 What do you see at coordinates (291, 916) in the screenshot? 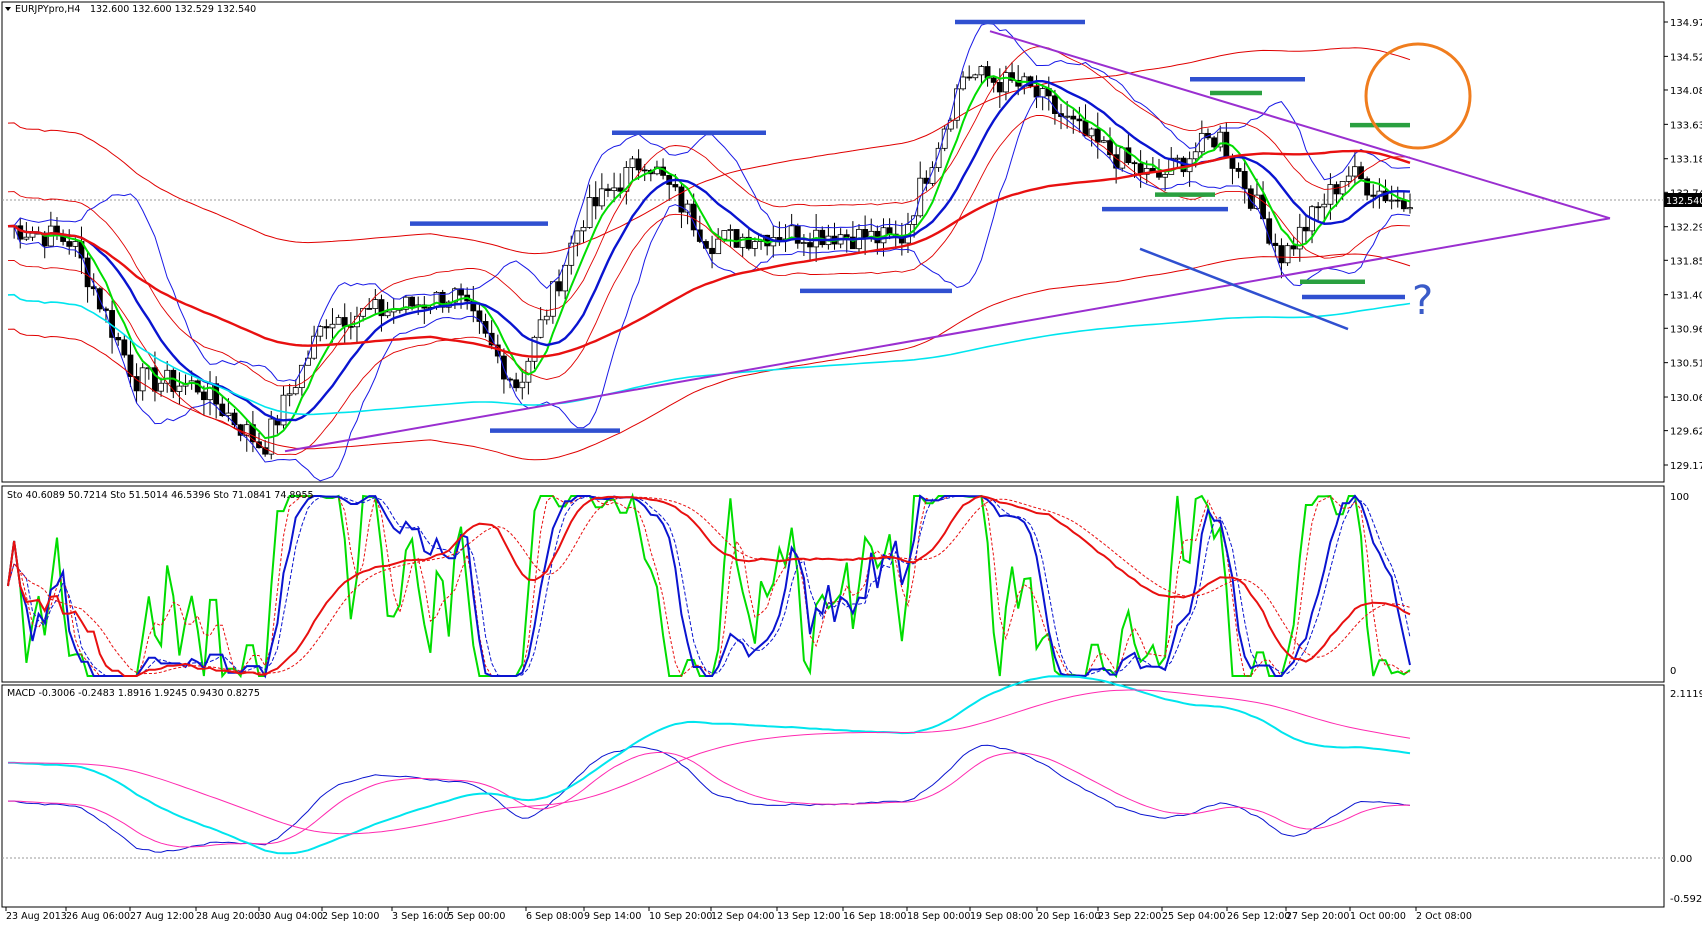
I see `xaxis-label: 30 Aug 04:00` at bounding box center [291, 916].